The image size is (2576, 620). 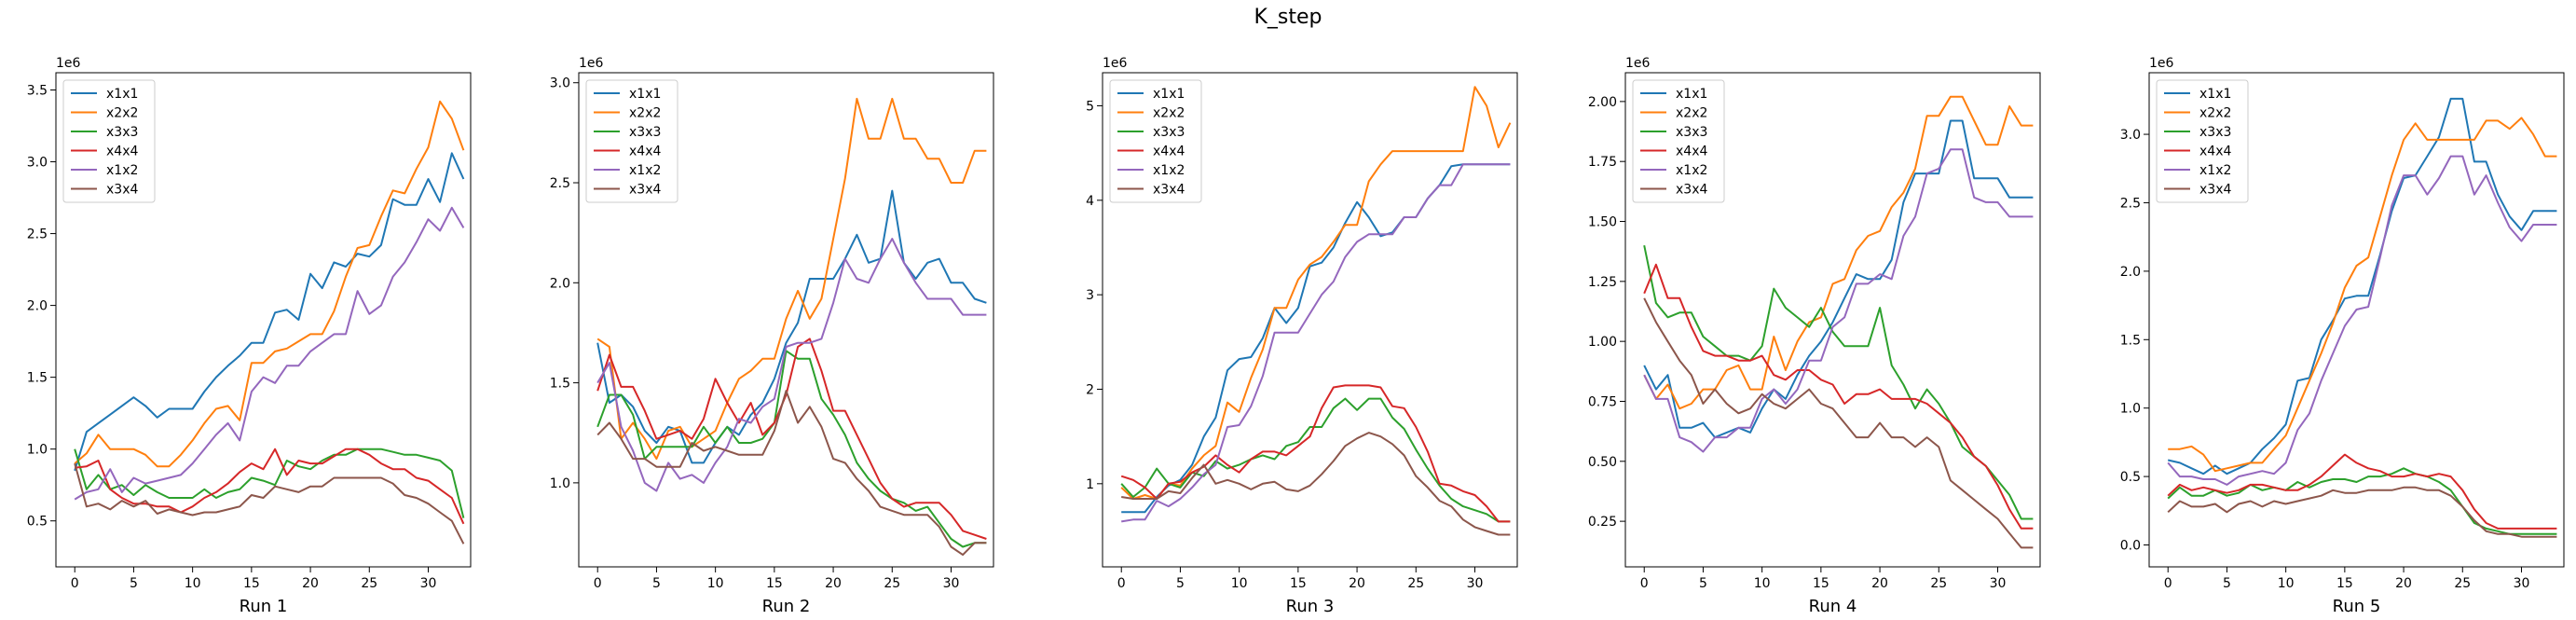 What do you see at coordinates (1602, 162) in the screenshot?
I see `y-tick-label: 1.75` at bounding box center [1602, 162].